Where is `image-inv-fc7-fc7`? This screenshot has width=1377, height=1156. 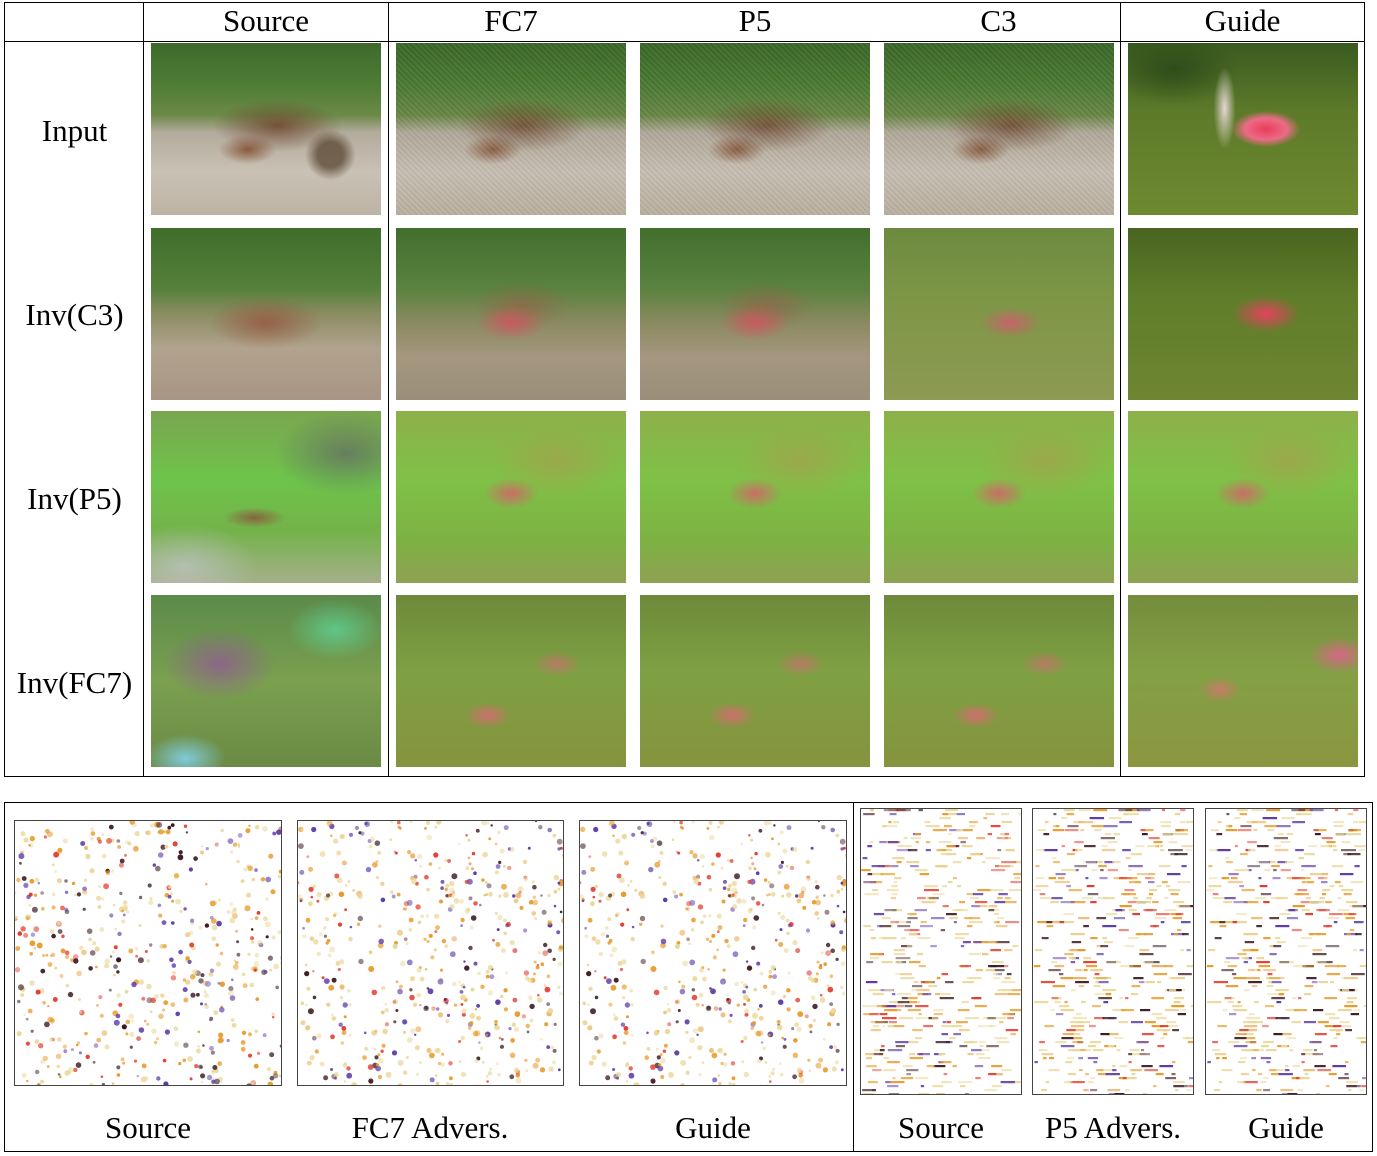
image-inv-fc7-fc7 is located at coordinates (511, 681).